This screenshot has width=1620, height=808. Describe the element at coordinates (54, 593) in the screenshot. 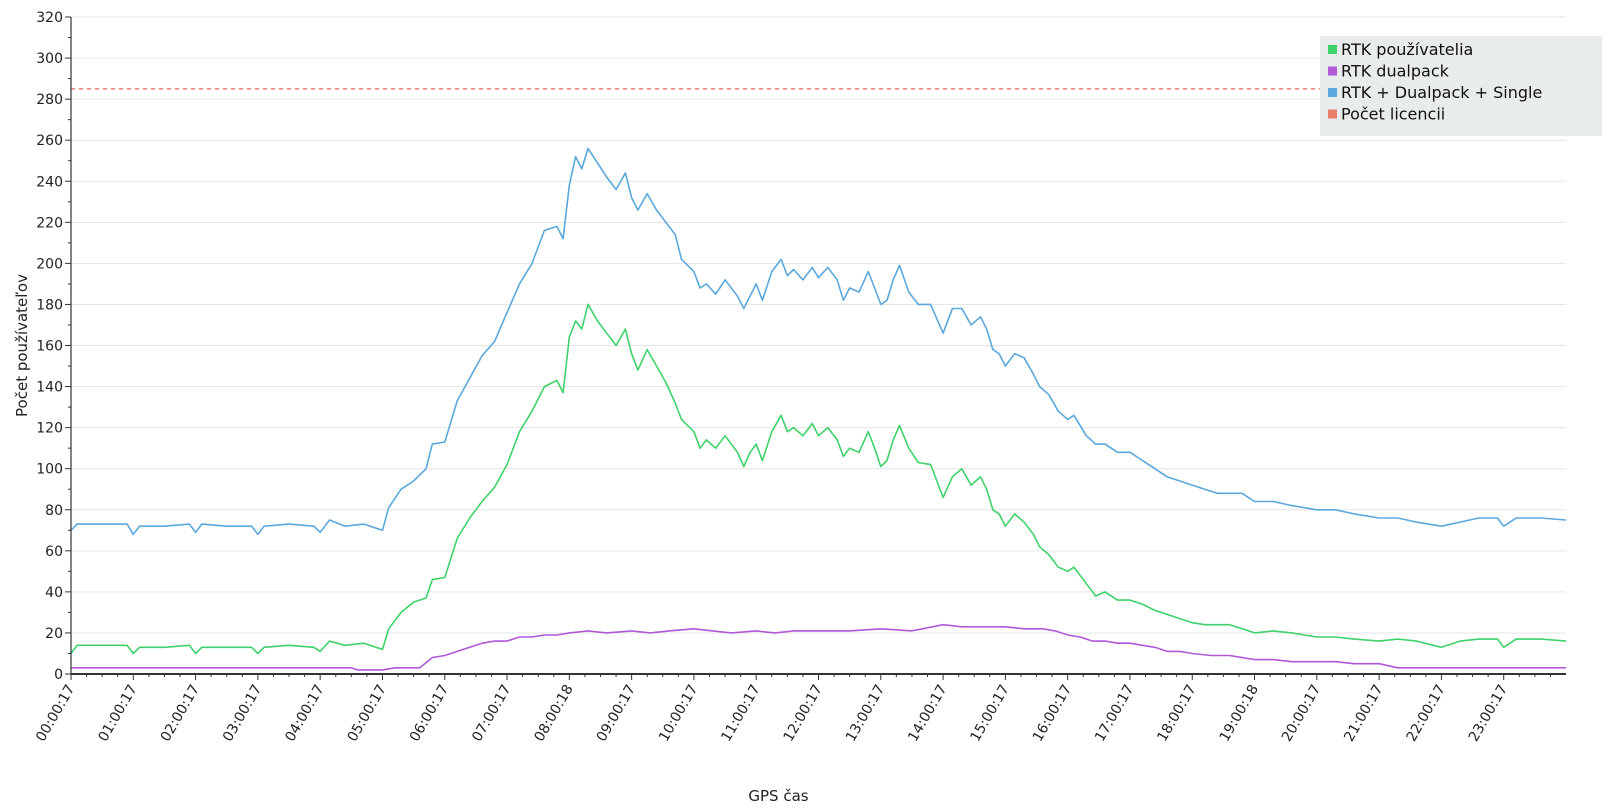

I see `y-tick-label: 40` at that location.